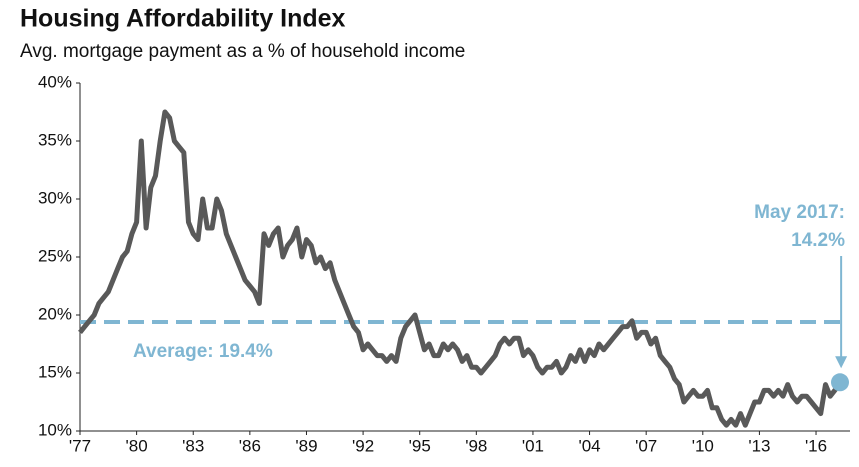 The image size is (859, 467). What do you see at coordinates (646, 445) in the screenshot?
I see `x-tick-label: '07` at bounding box center [646, 445].